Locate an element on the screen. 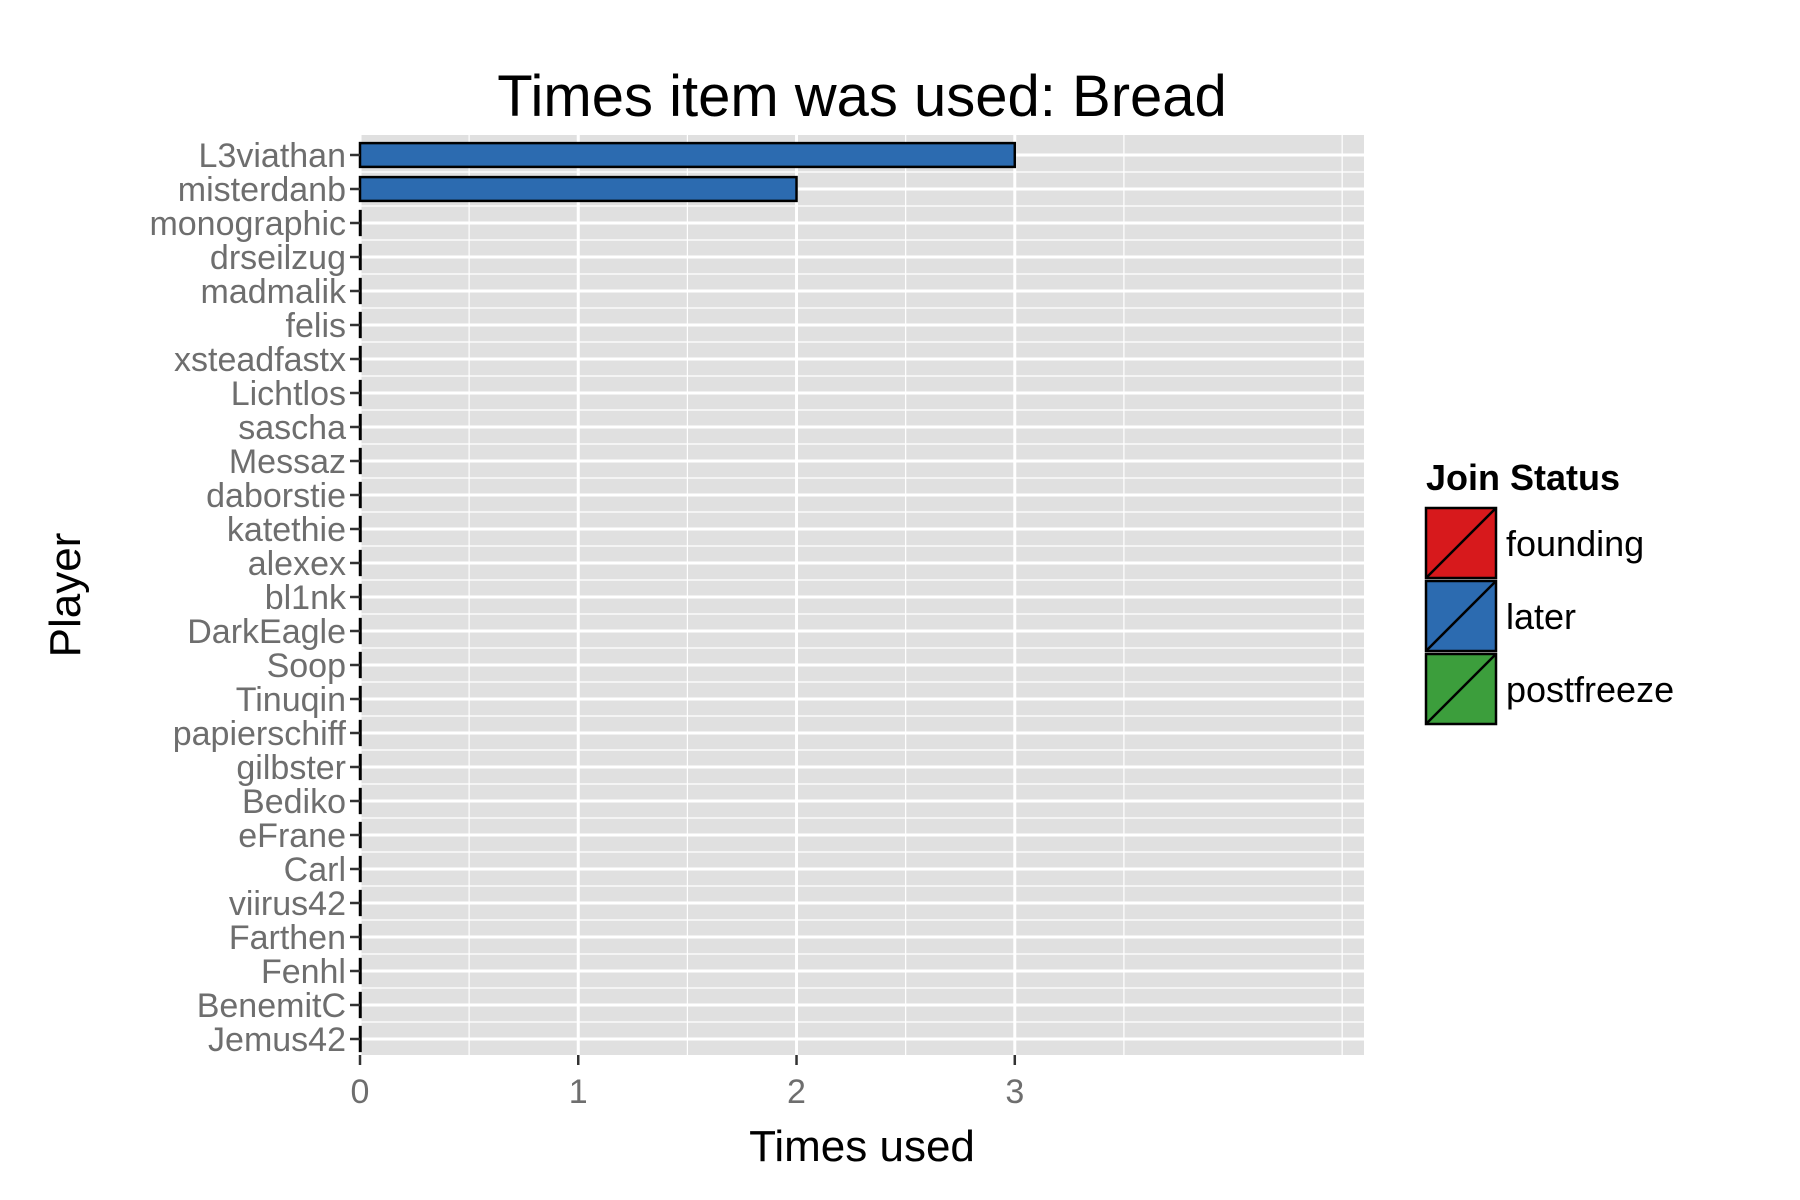 The width and height of the screenshot is (1800, 1200). y-tick-label: BenemitC is located at coordinates (271, 1006).